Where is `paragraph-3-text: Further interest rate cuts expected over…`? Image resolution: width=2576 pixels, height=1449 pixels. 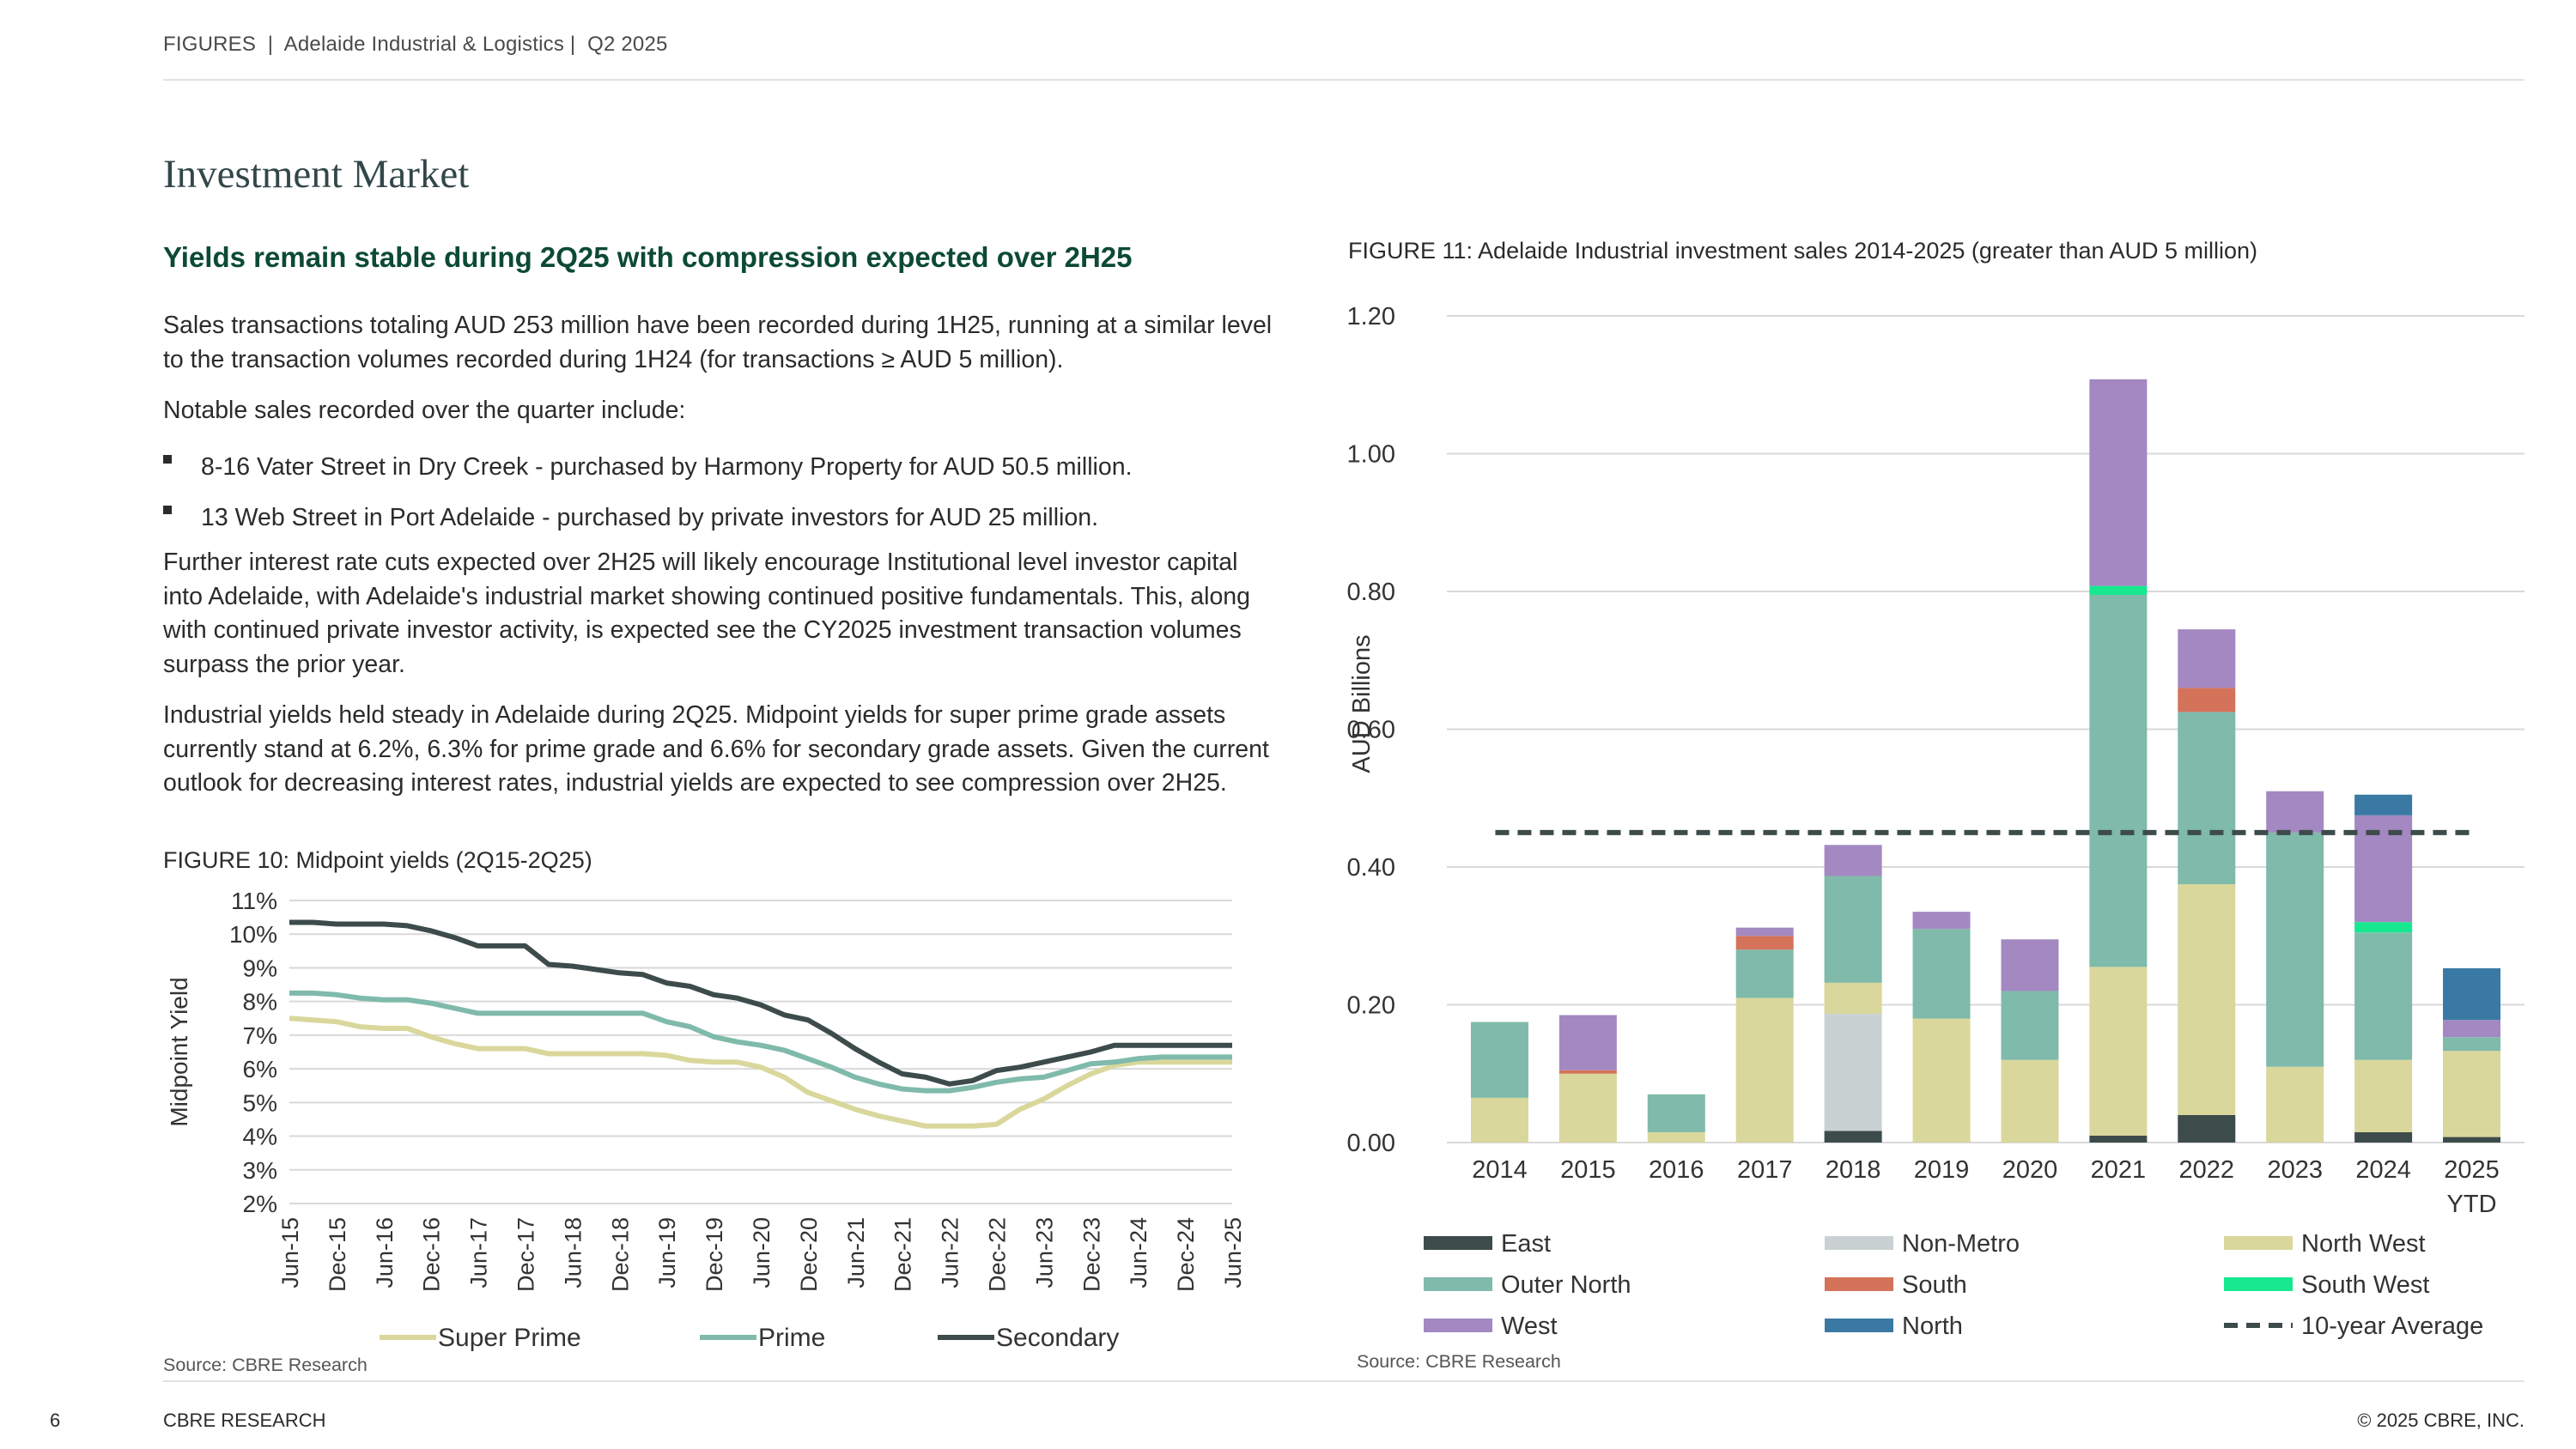 paragraph-3-text: Further interest rate cuts expected over… is located at coordinates (707, 613).